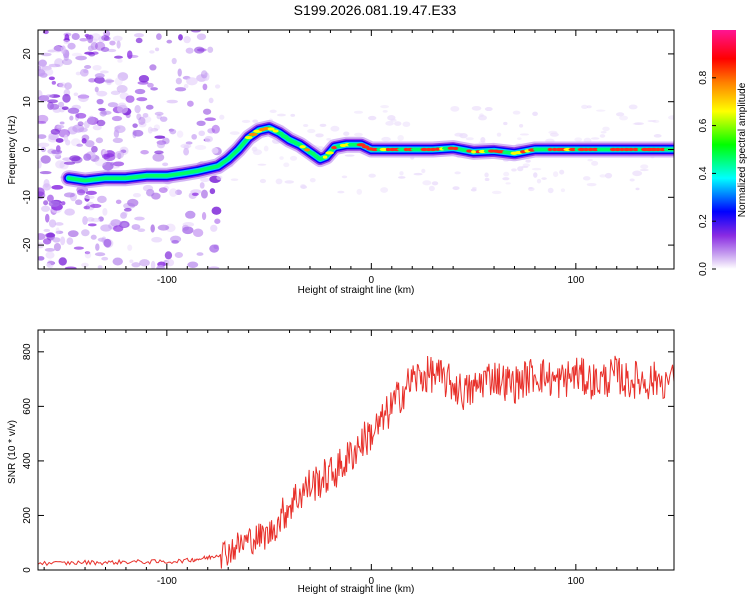 The width and height of the screenshot is (750, 600). What do you see at coordinates (367, 154) in the screenshot?
I see `spectrogram-ridge` at bounding box center [367, 154].